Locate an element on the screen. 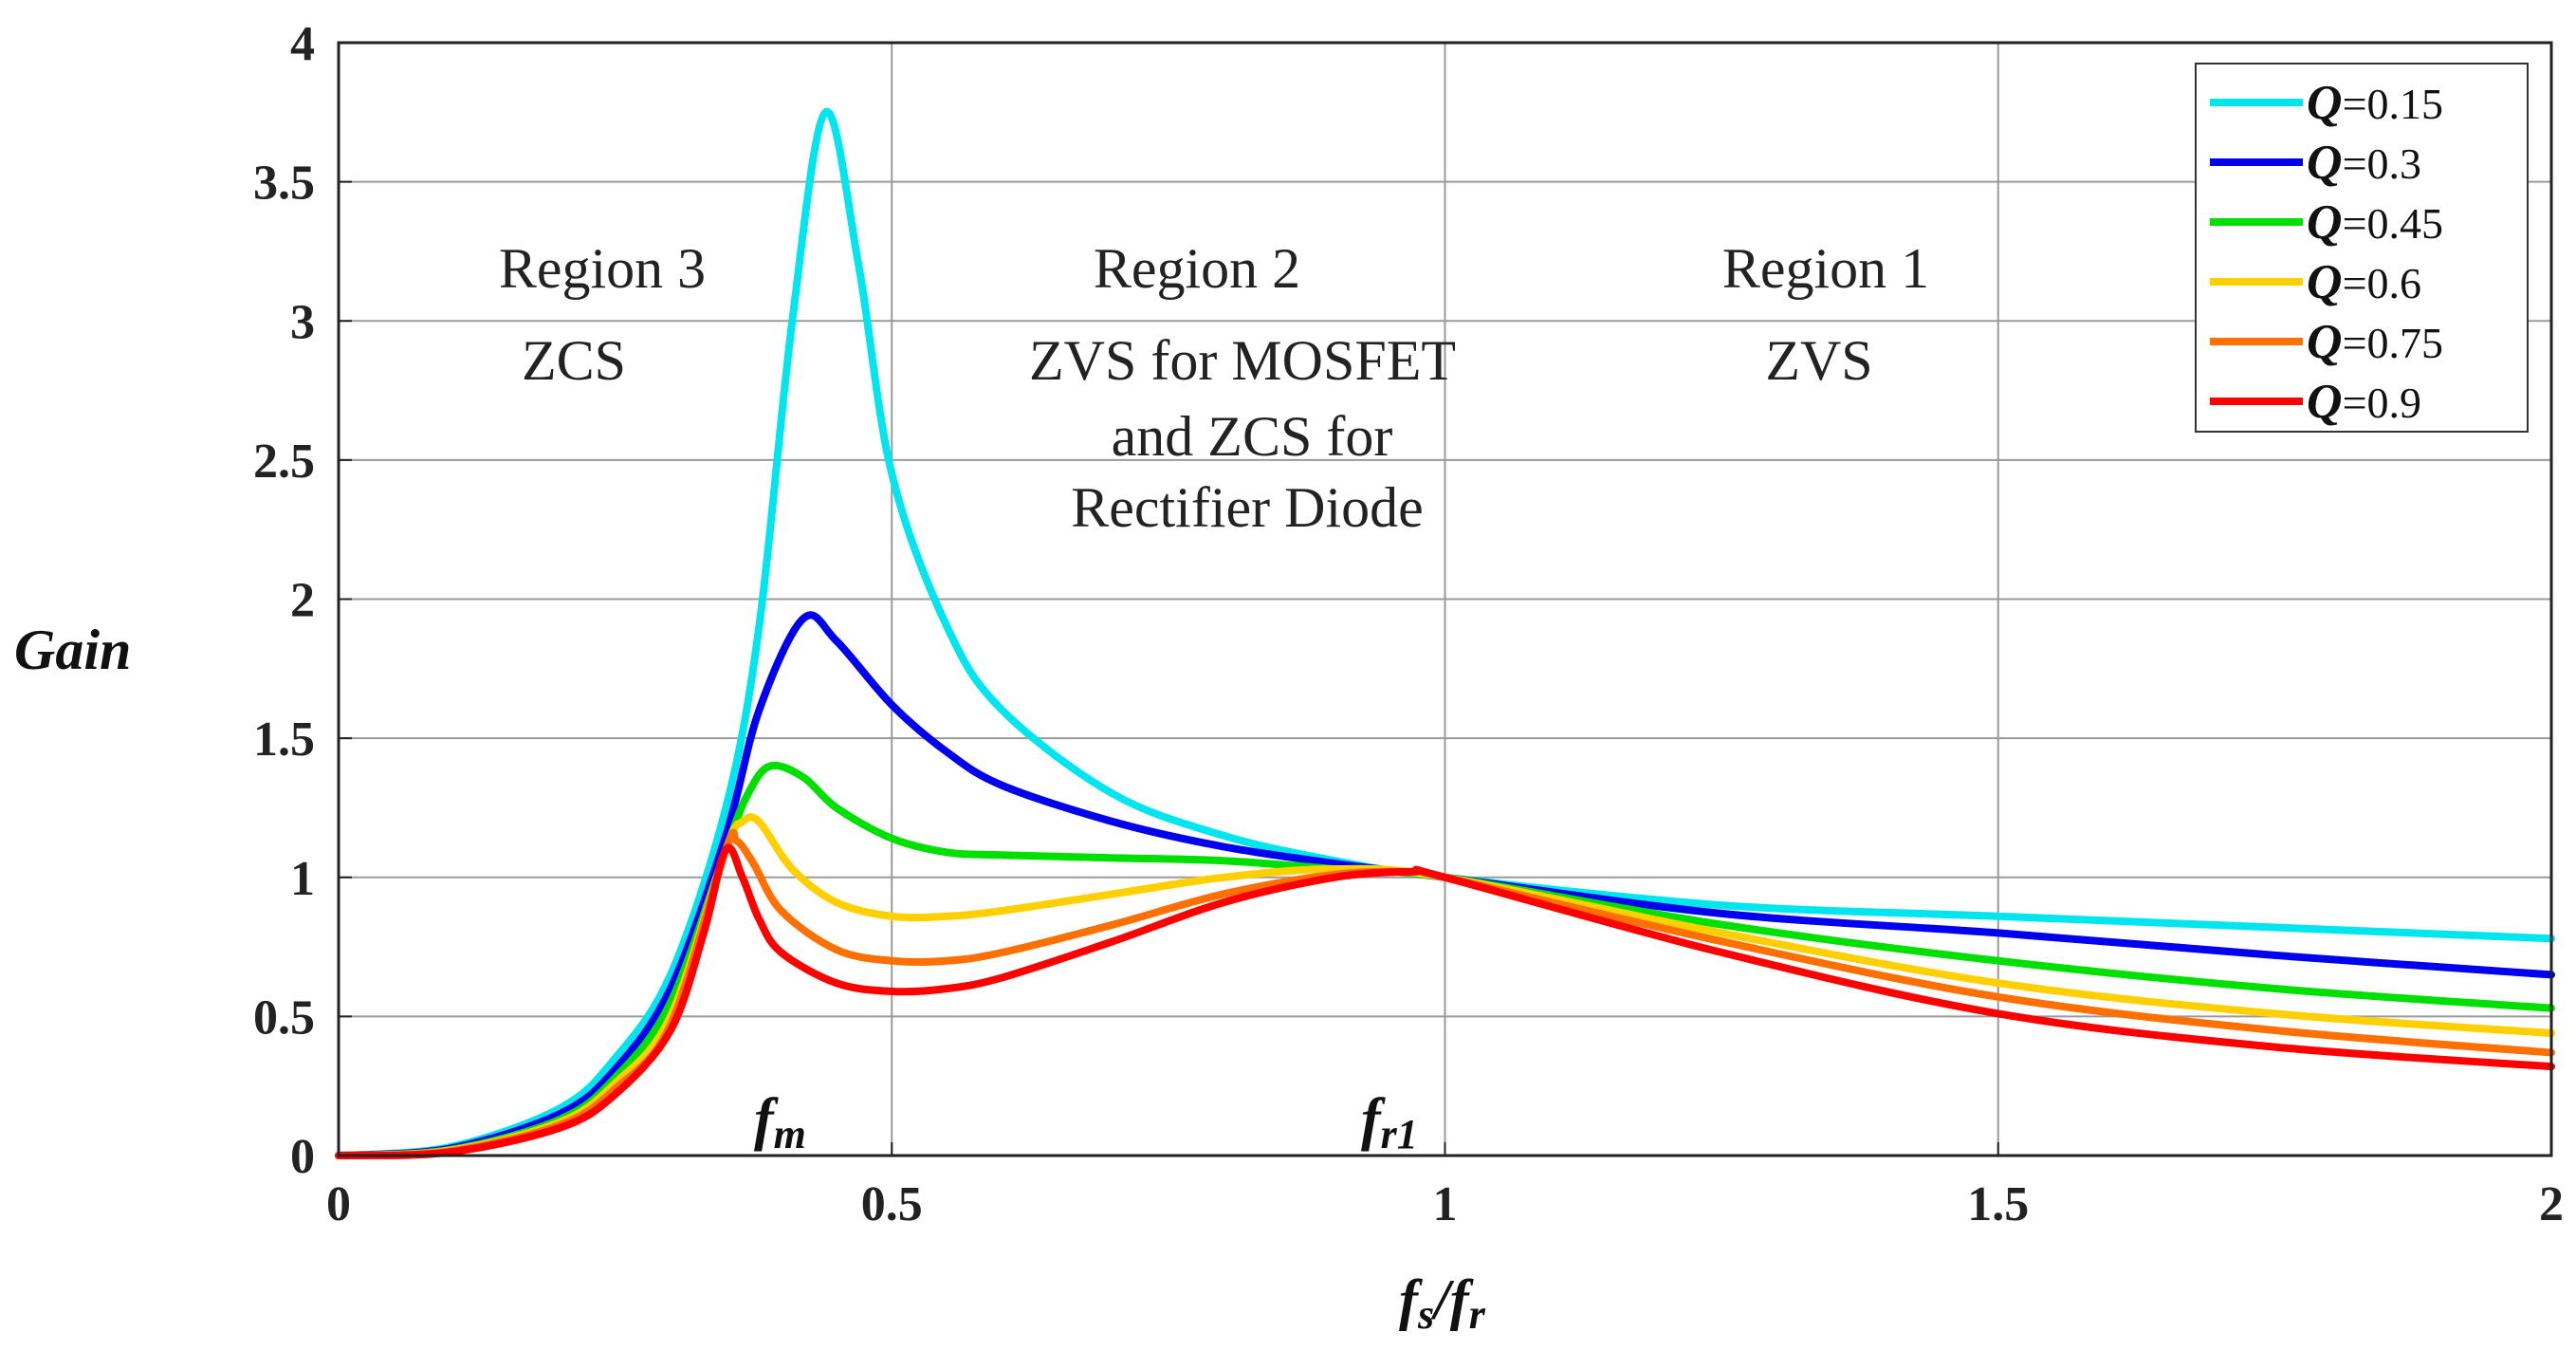  legend-label: Q=0.75 is located at coordinates (2375, 342).